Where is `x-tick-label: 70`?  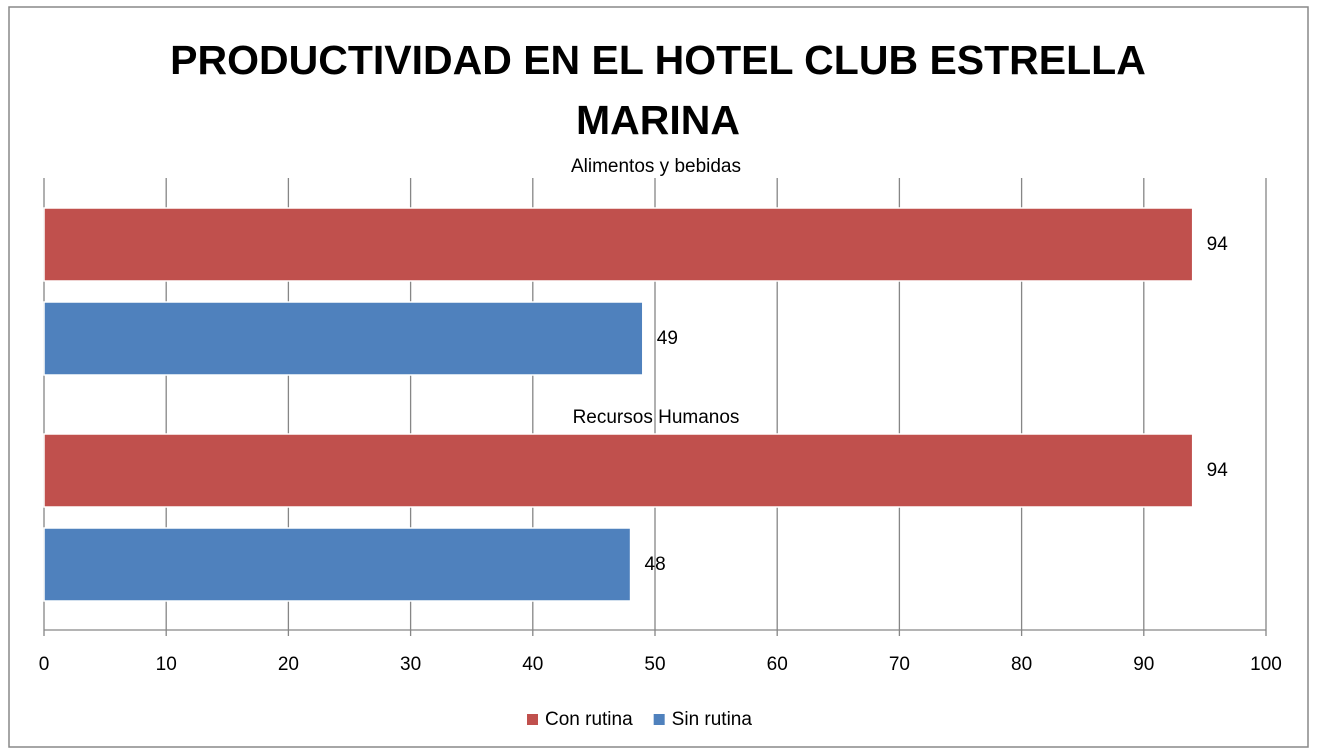 x-tick-label: 70 is located at coordinates (899, 664).